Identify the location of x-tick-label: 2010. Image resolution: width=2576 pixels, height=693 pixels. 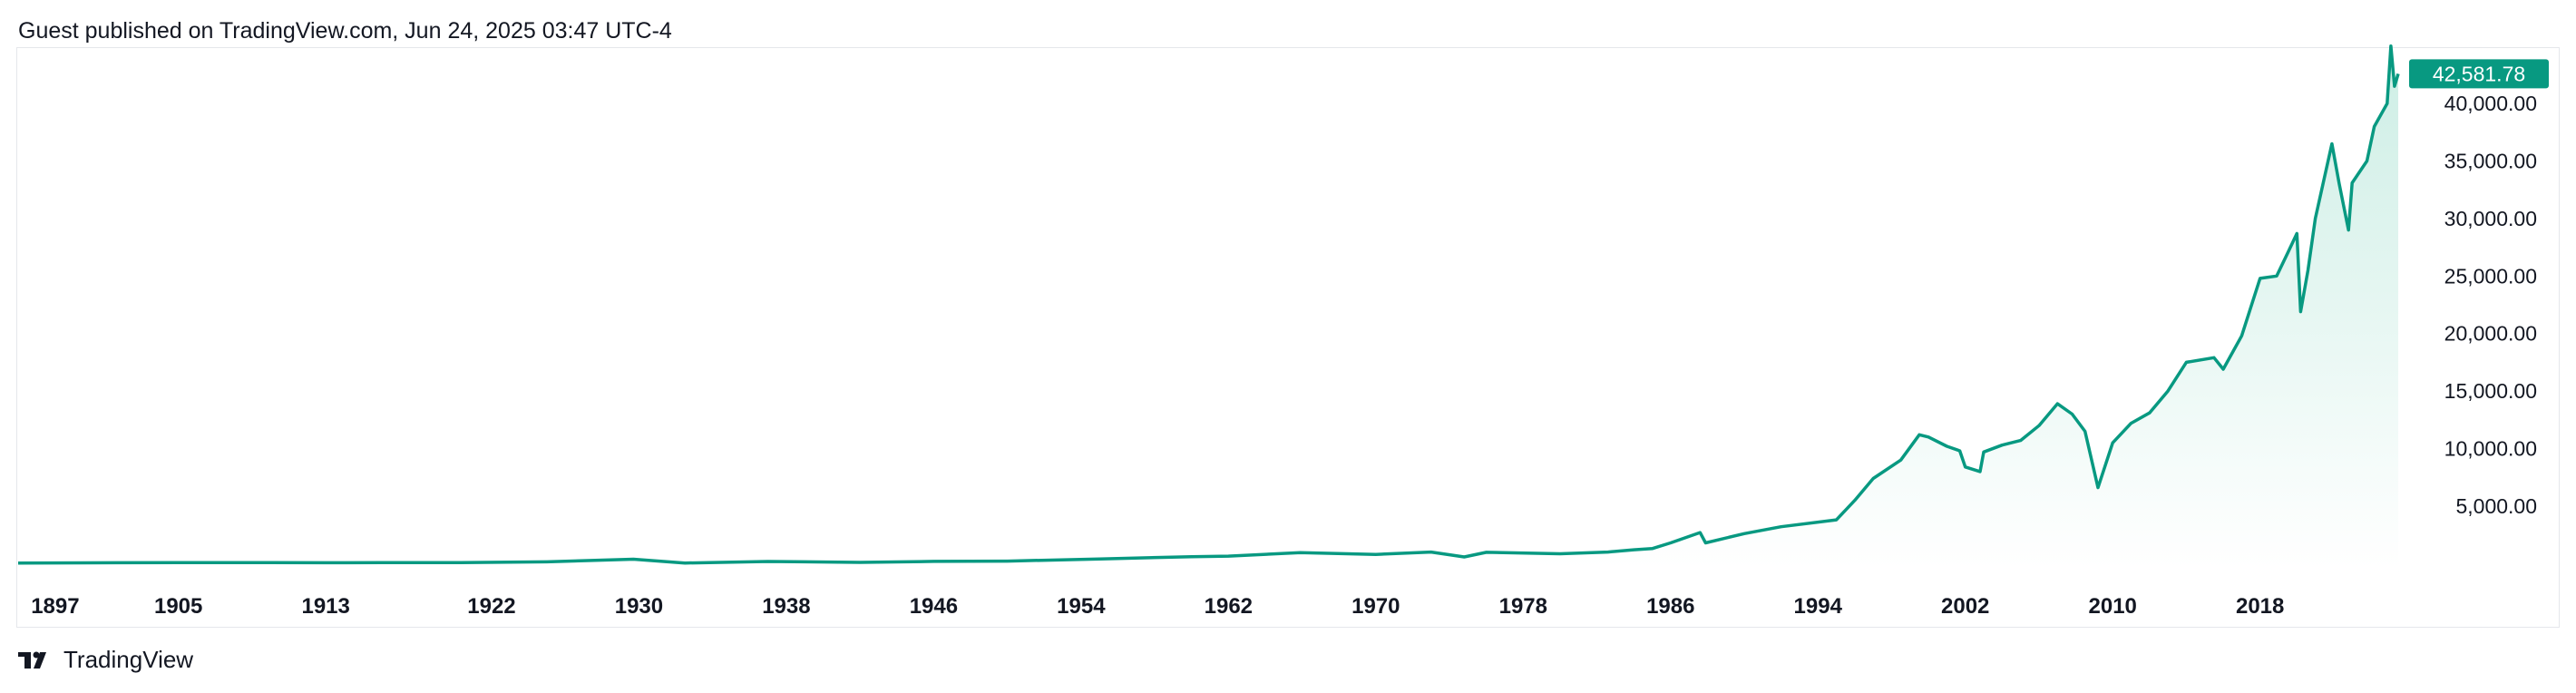
(2113, 606).